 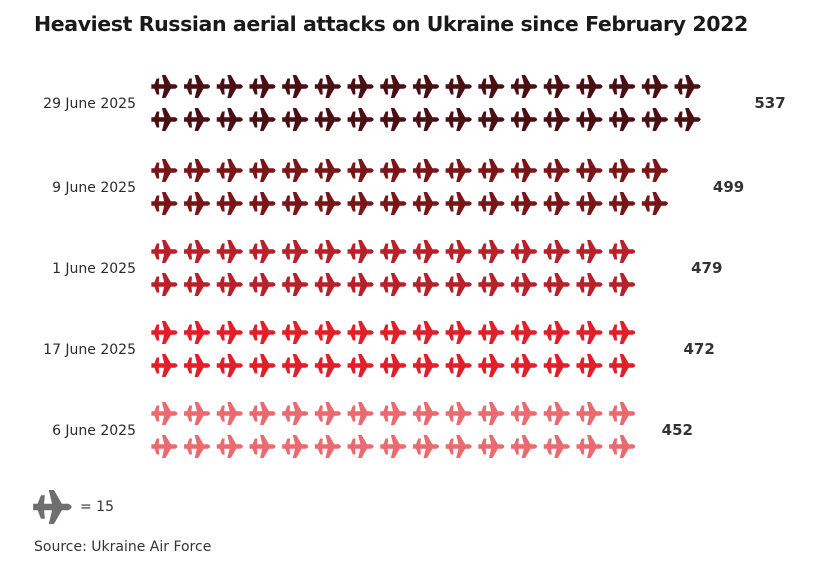 I want to click on legend-label: = 15, so click(x=97, y=507).